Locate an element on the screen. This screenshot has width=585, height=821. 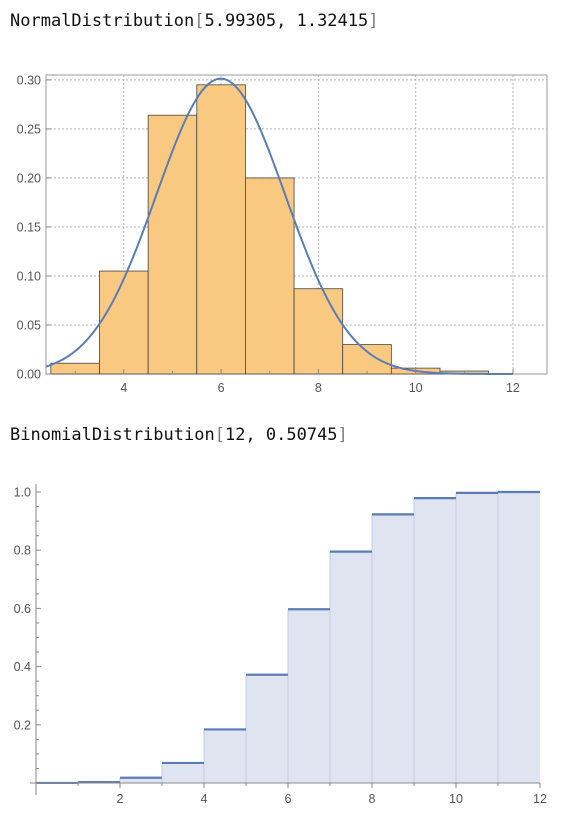
y-tick-label: 0.30 is located at coordinates (29, 80).